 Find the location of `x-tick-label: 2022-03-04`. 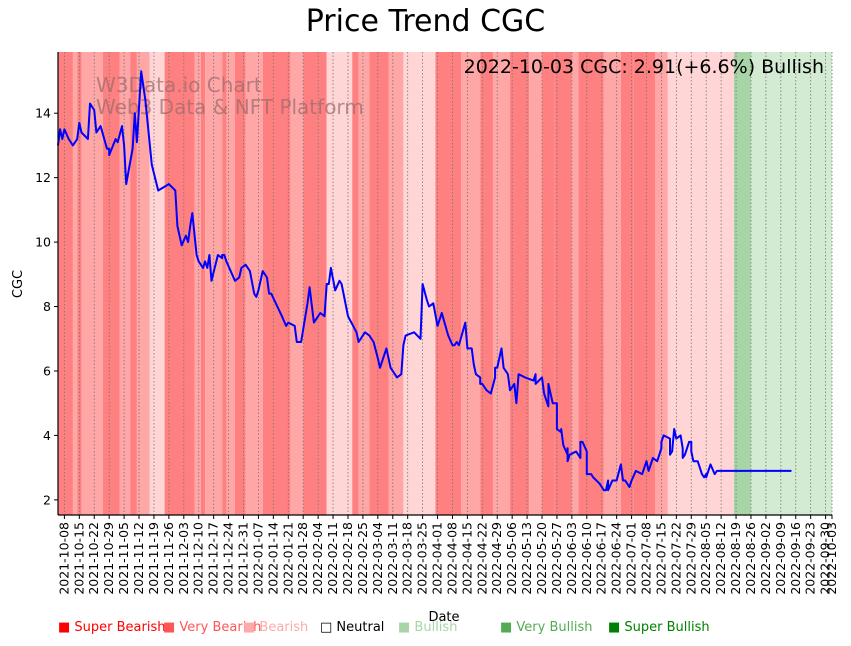

x-tick-label: 2022-03-04 is located at coordinates (377, 558).